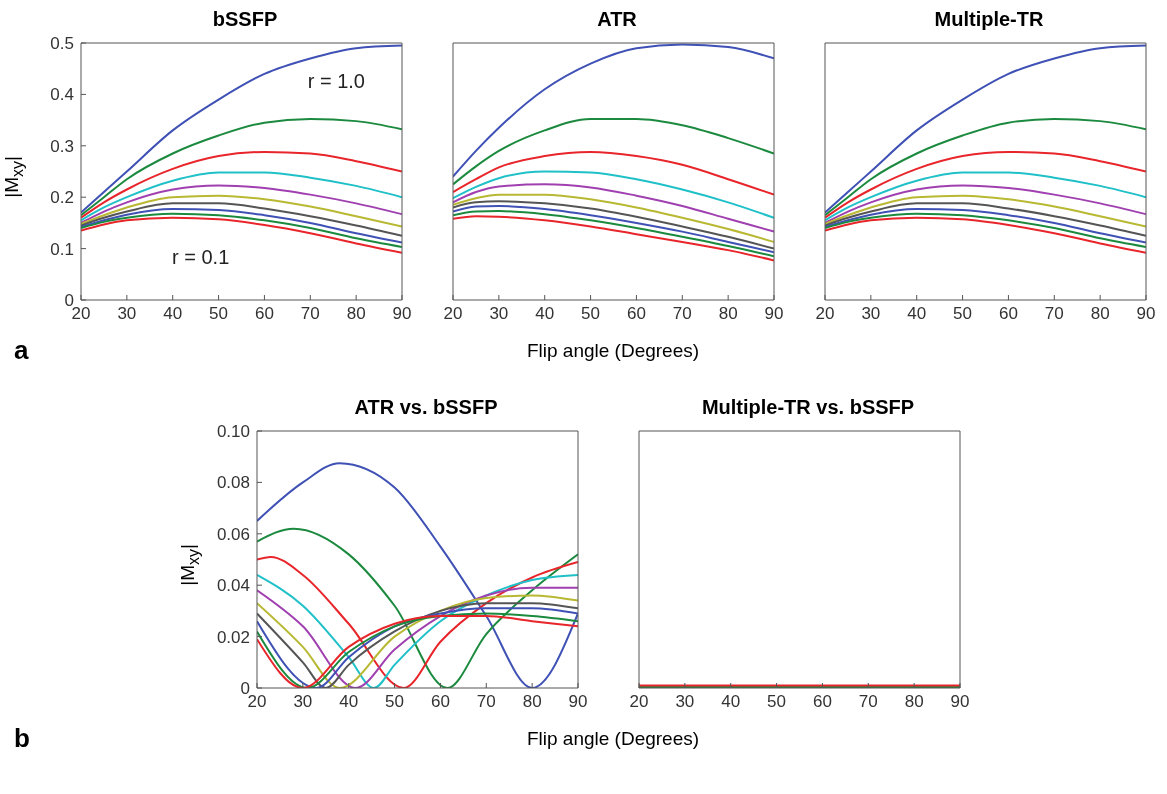 The height and width of the screenshot is (794, 1167). Describe the element at coordinates (62, 95) in the screenshot. I see `y-tick-label: 0.4` at that location.